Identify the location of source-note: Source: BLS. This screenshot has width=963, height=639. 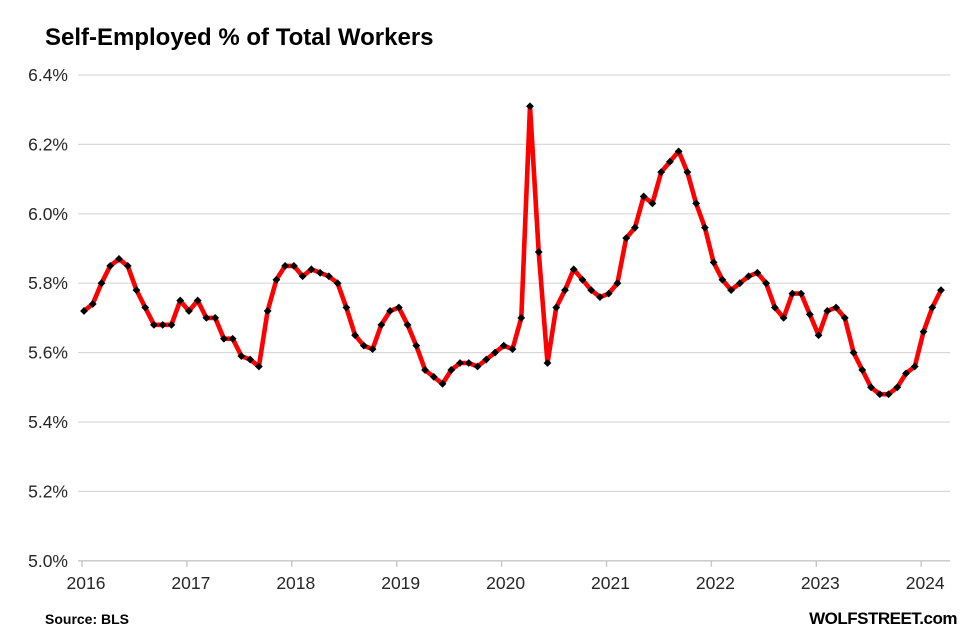
(87, 619).